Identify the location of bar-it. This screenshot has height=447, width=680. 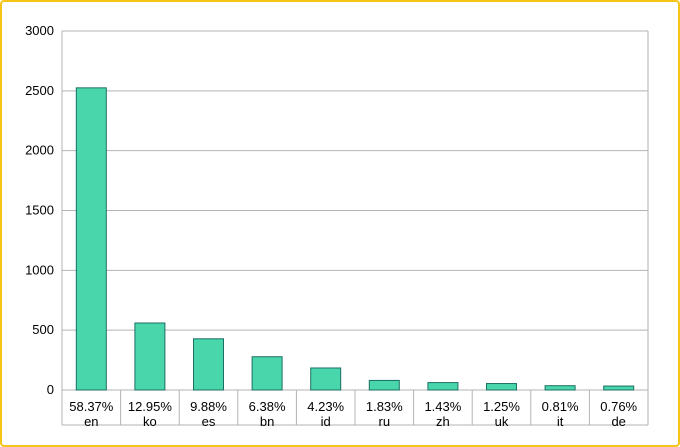
(560, 388).